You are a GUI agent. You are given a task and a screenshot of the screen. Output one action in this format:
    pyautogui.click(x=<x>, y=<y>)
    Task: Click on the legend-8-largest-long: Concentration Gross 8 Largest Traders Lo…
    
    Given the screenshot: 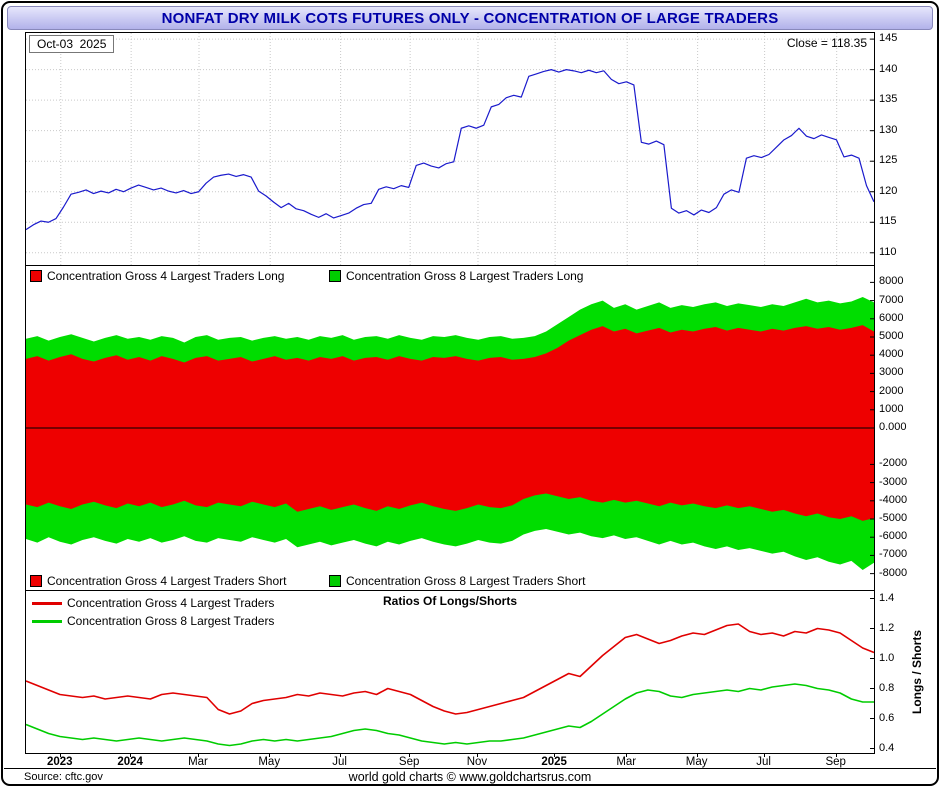 What is the action you would take?
    pyautogui.click(x=456, y=276)
    